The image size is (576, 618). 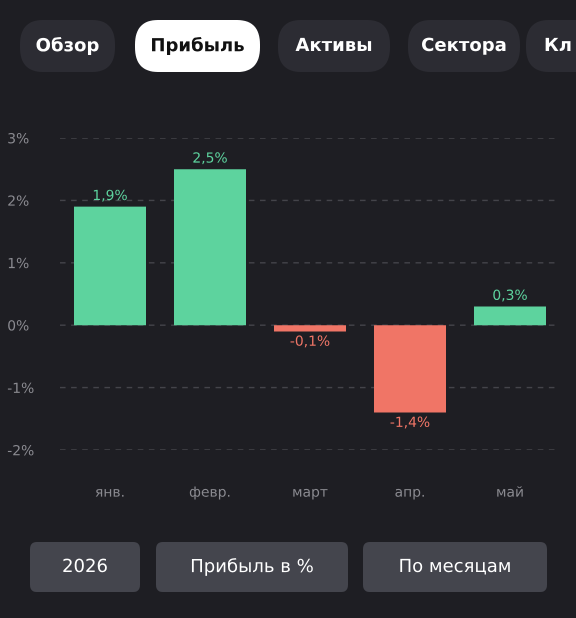 What do you see at coordinates (18, 138) in the screenshot?
I see `y-tick-label: 3%` at bounding box center [18, 138].